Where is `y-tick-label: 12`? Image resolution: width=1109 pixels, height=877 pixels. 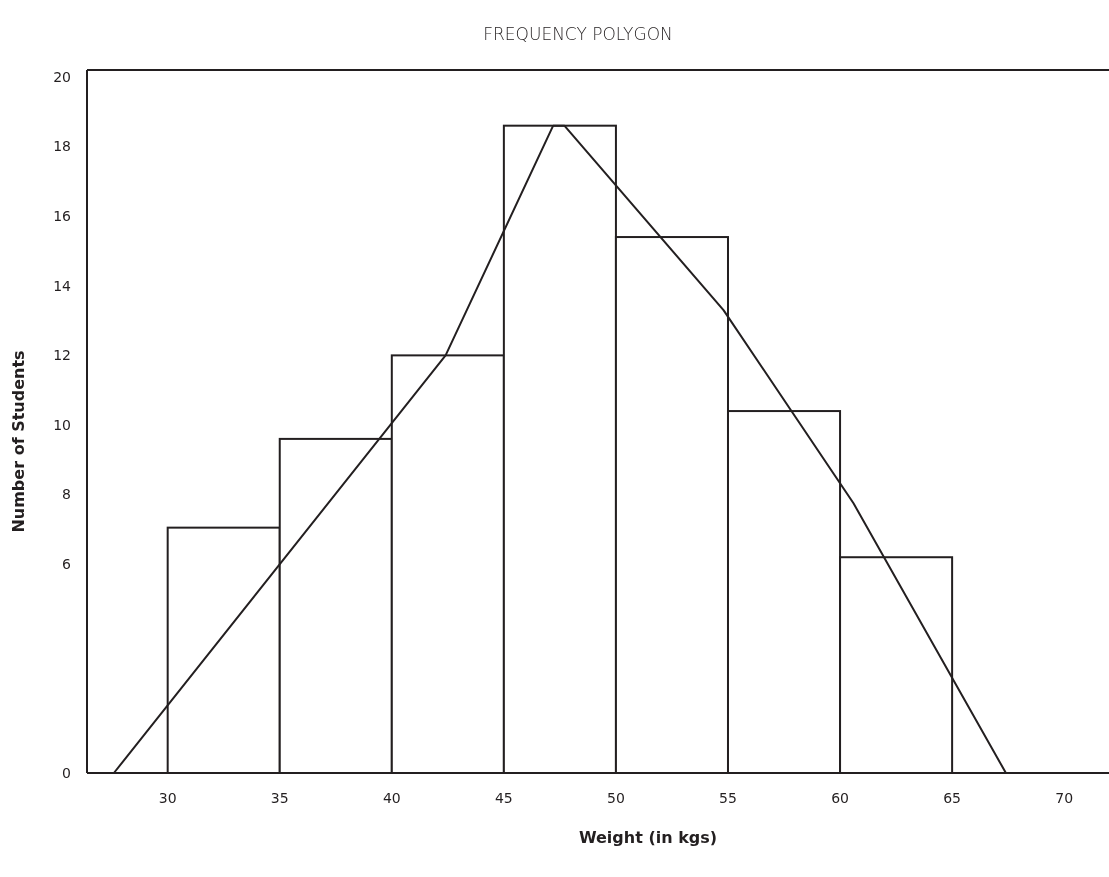
y-tick-label: 12 is located at coordinates (62, 355).